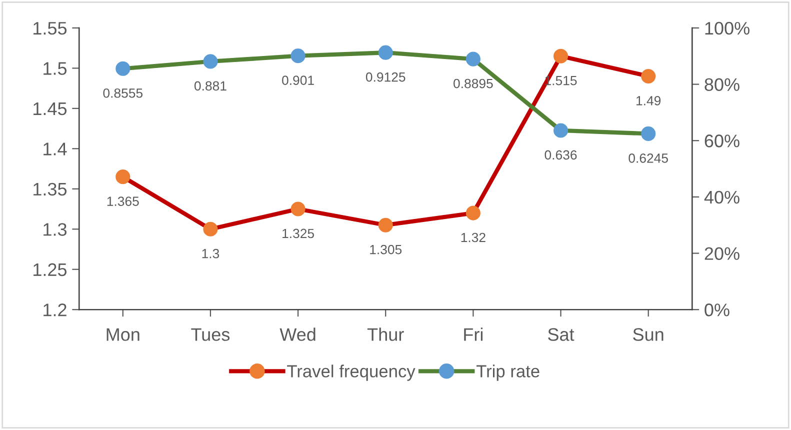 This screenshot has width=791, height=430. I want to click on y-tick-label: 1.55, so click(50, 28).